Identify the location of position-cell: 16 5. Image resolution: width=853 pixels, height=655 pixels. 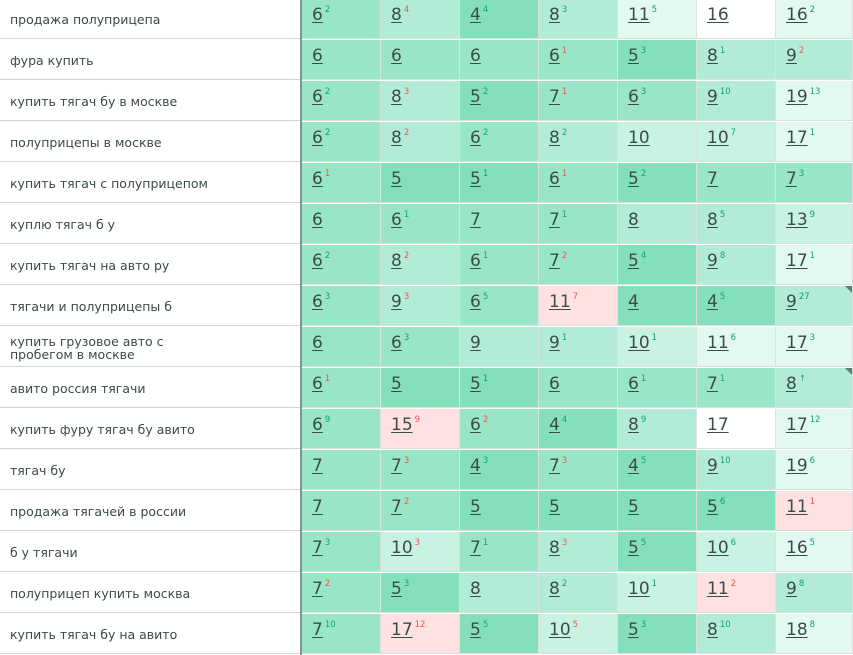
(814, 552).